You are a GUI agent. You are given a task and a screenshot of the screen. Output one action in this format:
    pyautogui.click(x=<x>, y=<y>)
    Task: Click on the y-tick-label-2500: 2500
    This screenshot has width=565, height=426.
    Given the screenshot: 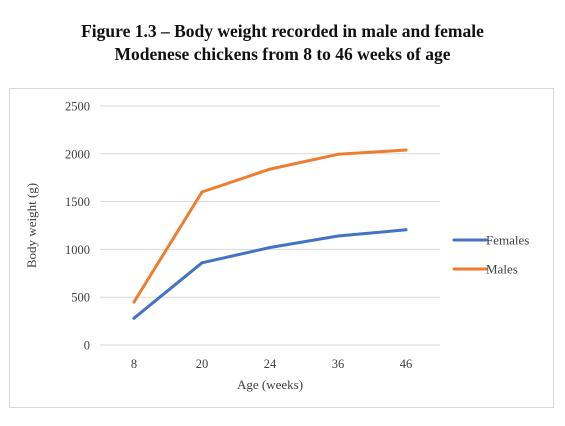 What is the action you would take?
    pyautogui.click(x=77, y=107)
    